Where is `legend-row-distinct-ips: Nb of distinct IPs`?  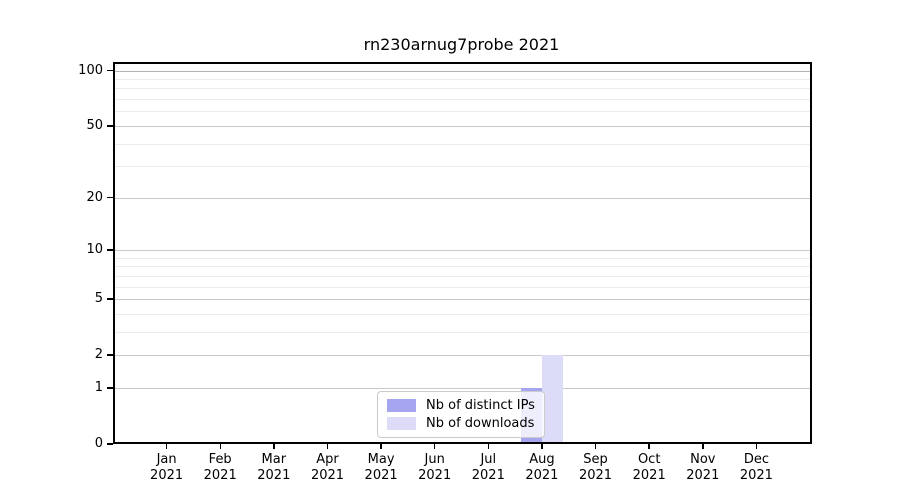 legend-row-distinct-ips: Nb of distinct IPs is located at coordinates (461, 405).